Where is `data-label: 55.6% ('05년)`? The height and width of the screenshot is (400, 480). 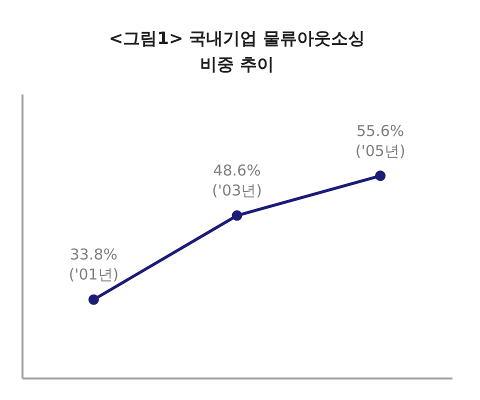 data-label: 55.6% ('05년) is located at coordinates (380, 141).